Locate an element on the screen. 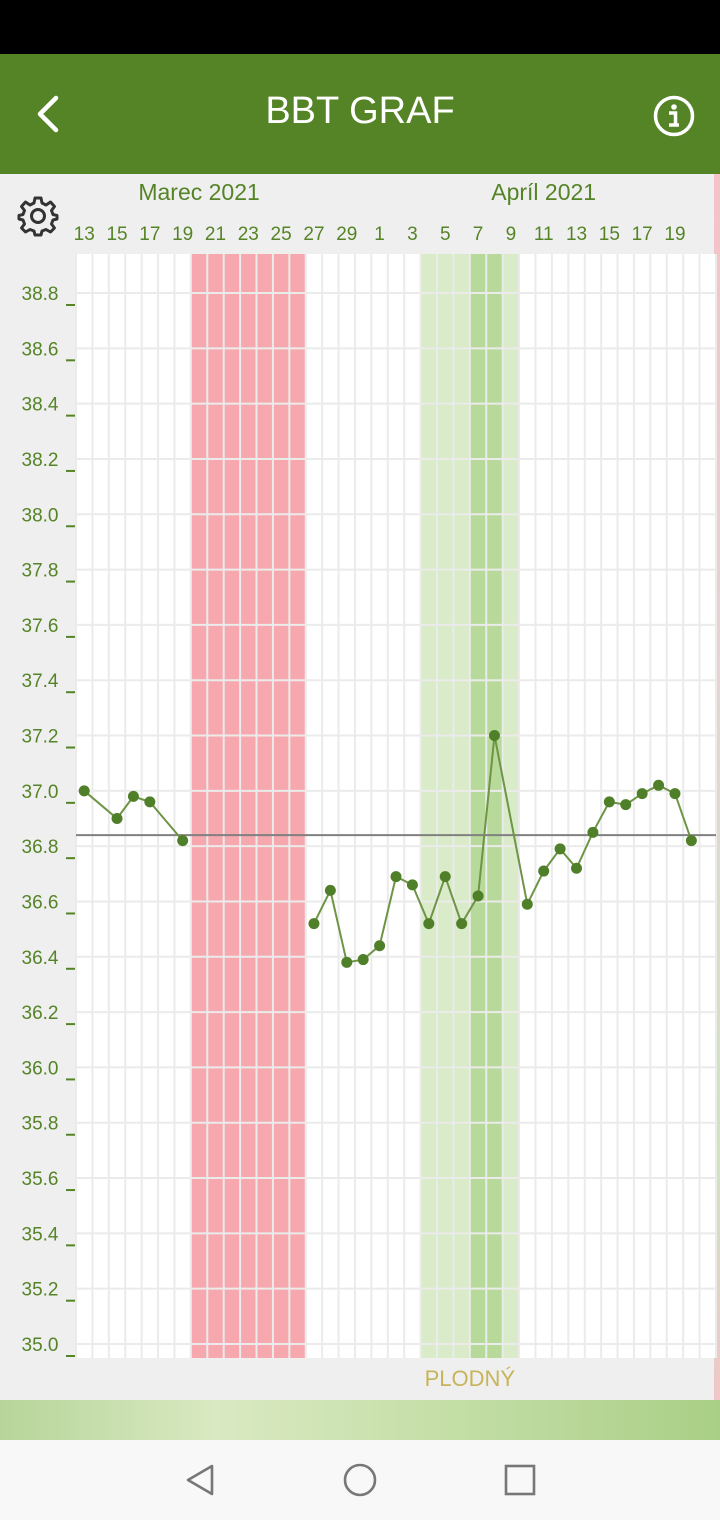  bottom-decoration is located at coordinates (360, 1420).